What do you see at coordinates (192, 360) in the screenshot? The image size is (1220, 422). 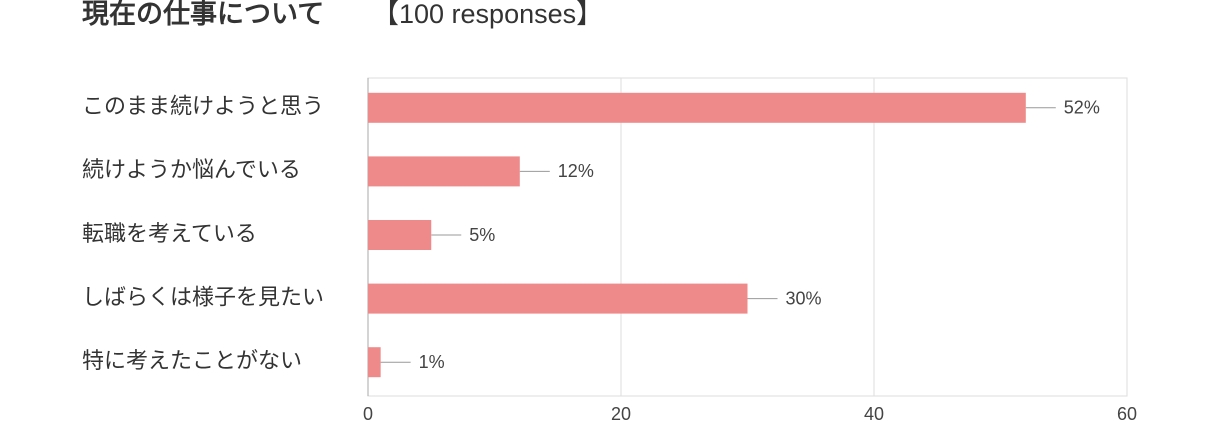 I see `category-label: 特に考えたことがない` at bounding box center [192, 360].